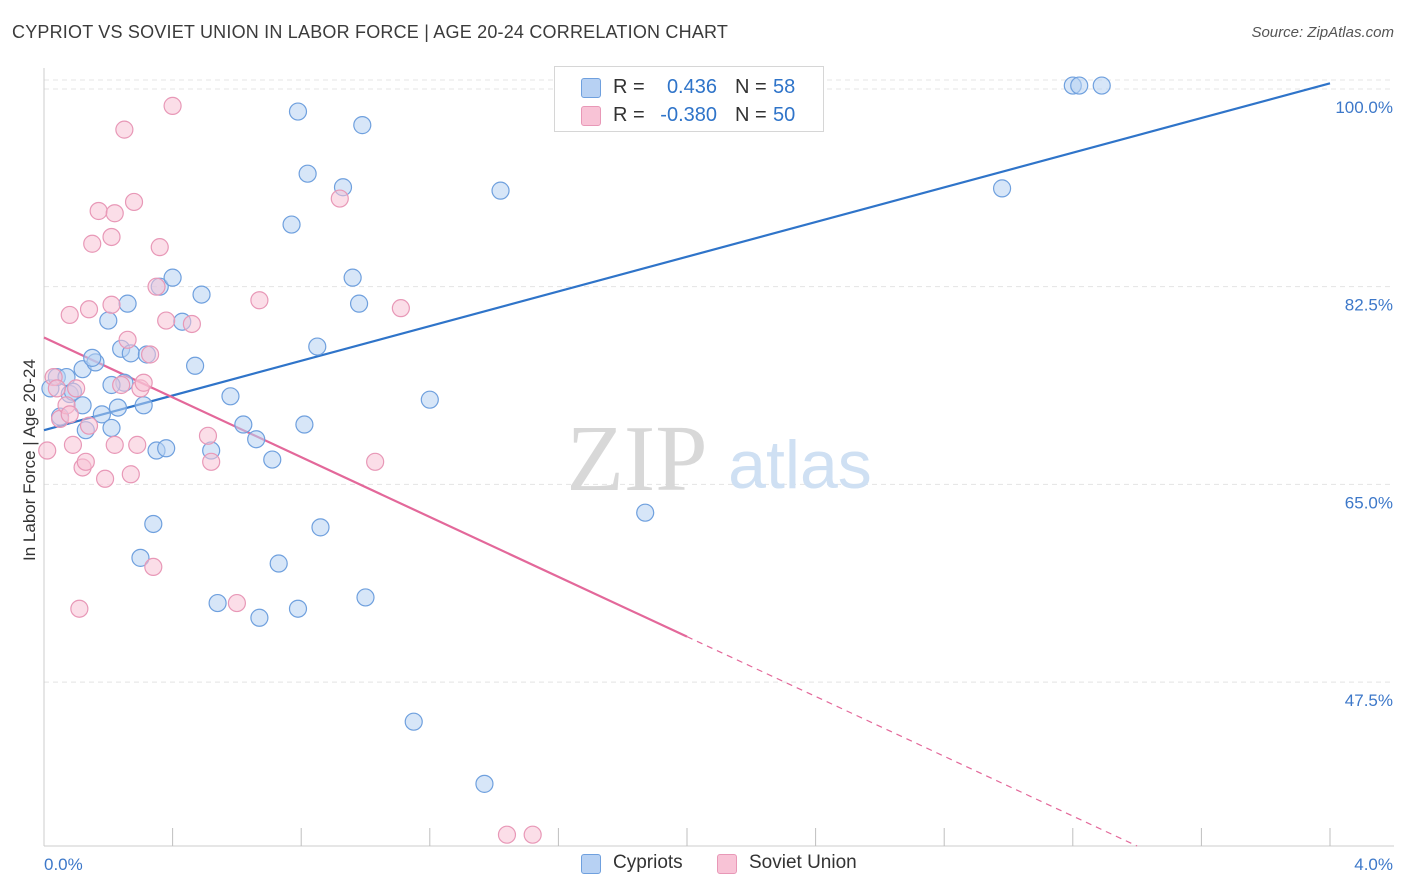  Describe the element at coordinates (784, 115) in the screenshot. I see `n-value: 50` at that location.